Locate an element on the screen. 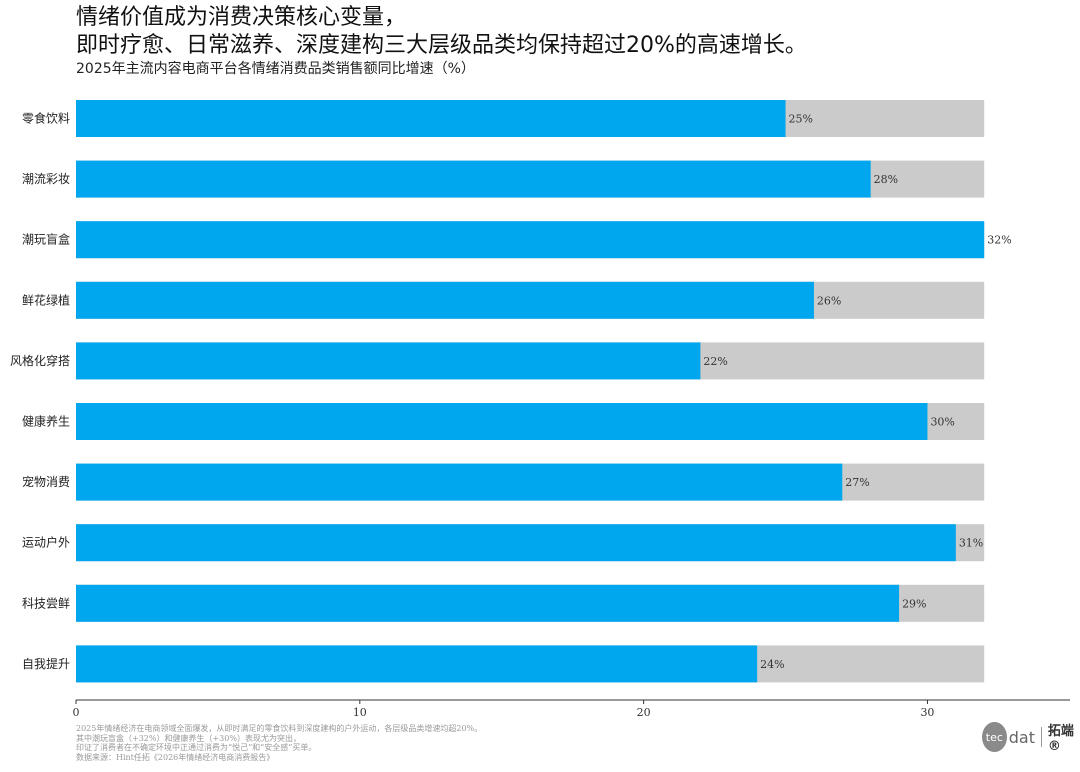 This screenshot has height=772, width=1080. value-label: 22% is located at coordinates (715, 361).